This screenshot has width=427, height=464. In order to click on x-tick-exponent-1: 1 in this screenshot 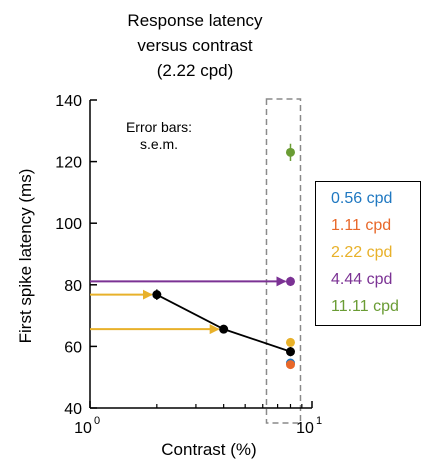, I will do `click(319, 421)`.